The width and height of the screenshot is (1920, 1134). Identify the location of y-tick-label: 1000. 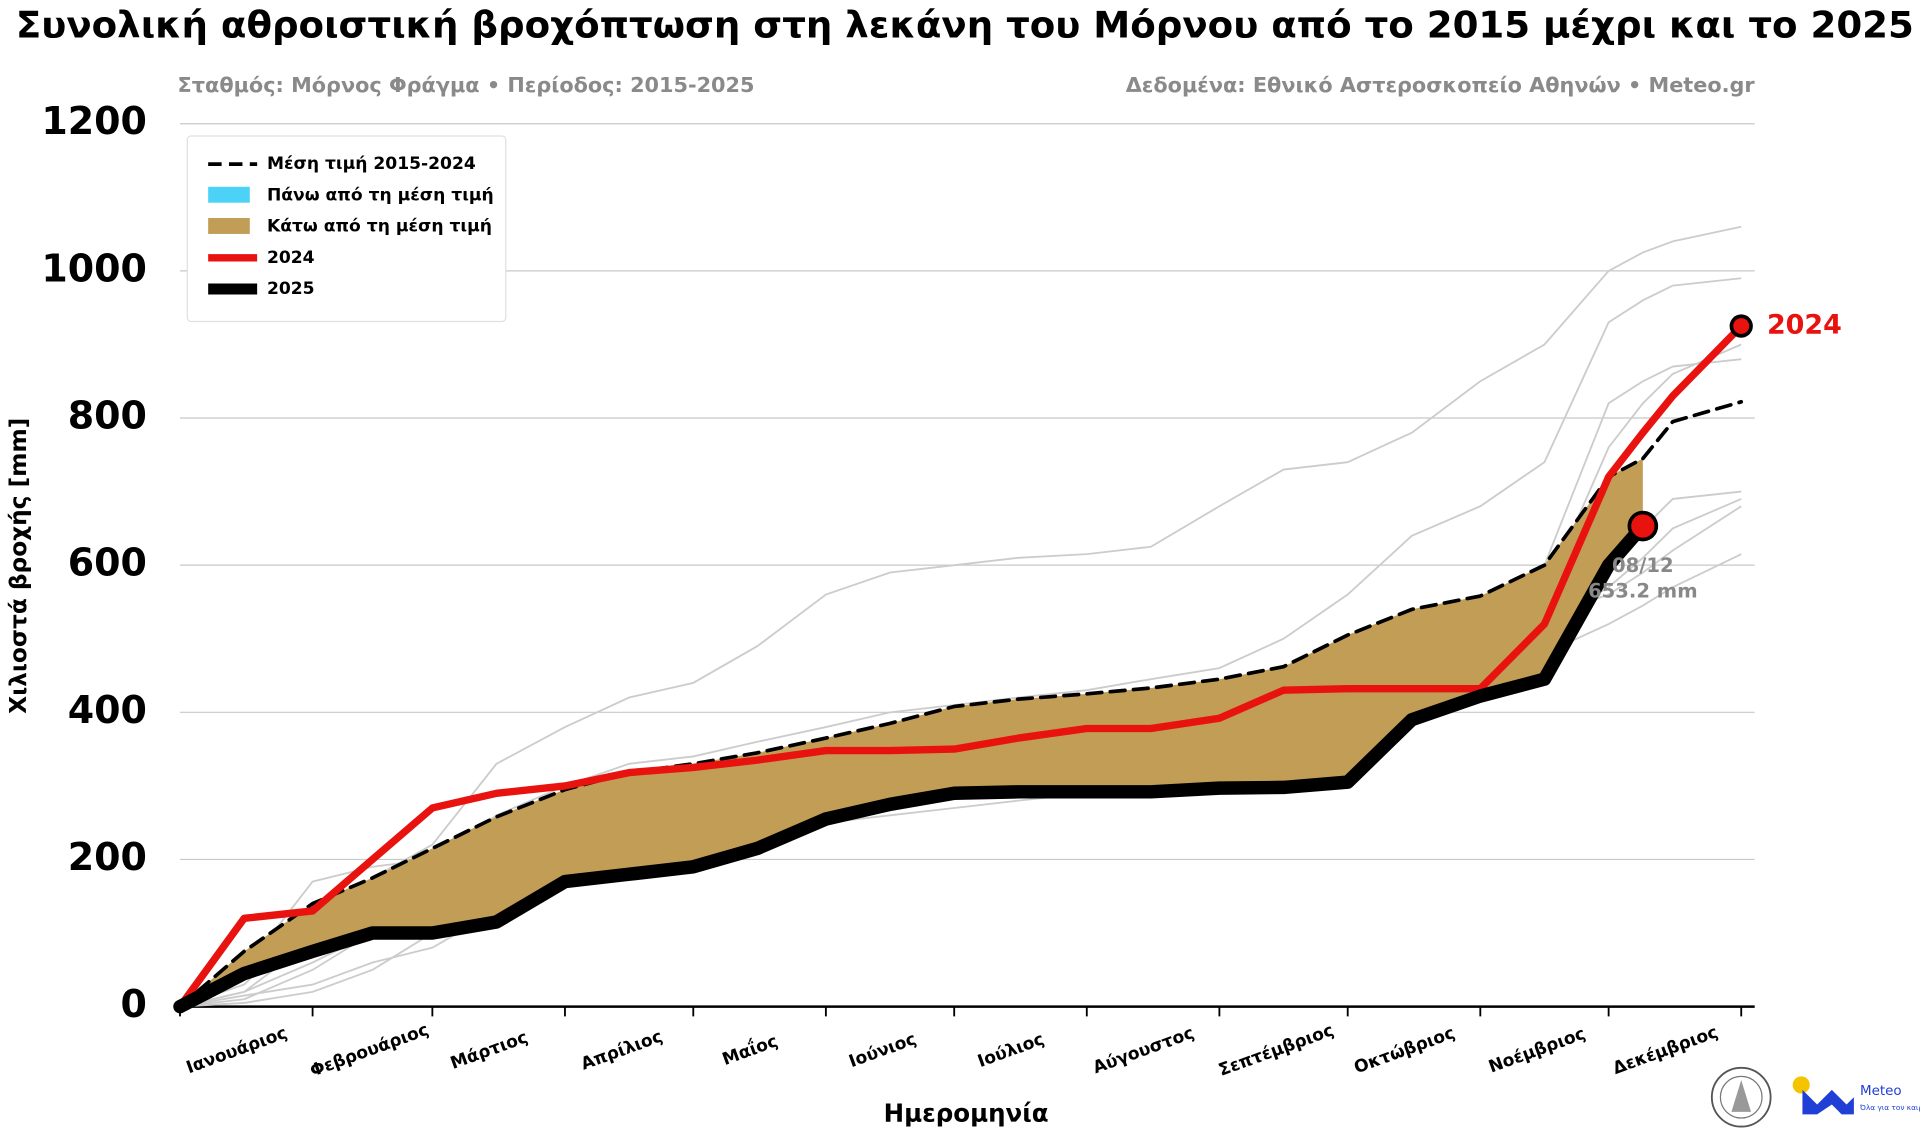
(94, 268).